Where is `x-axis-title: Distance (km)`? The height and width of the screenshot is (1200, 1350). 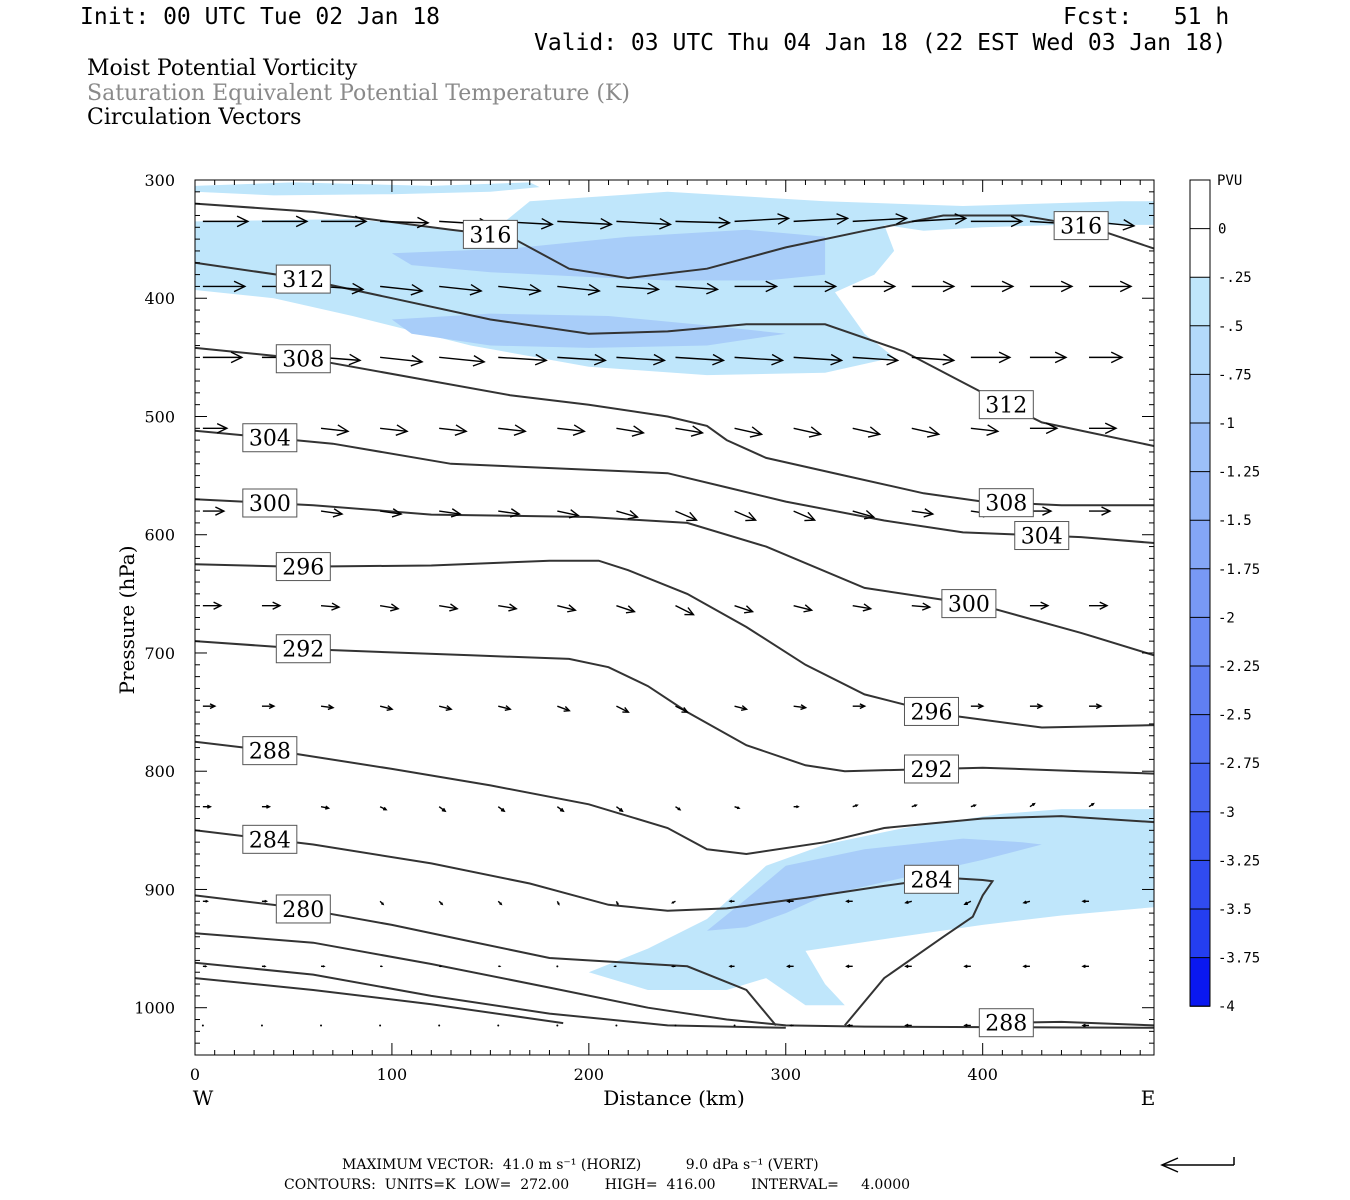 x-axis-title: Distance (km) is located at coordinates (674, 1098).